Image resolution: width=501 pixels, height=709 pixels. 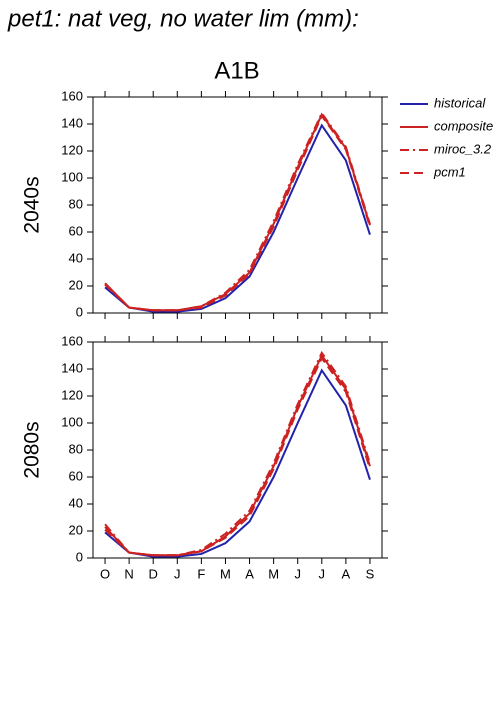 What do you see at coordinates (32, 204) in the screenshot?
I see `y-axis-label: 2040s` at bounding box center [32, 204].